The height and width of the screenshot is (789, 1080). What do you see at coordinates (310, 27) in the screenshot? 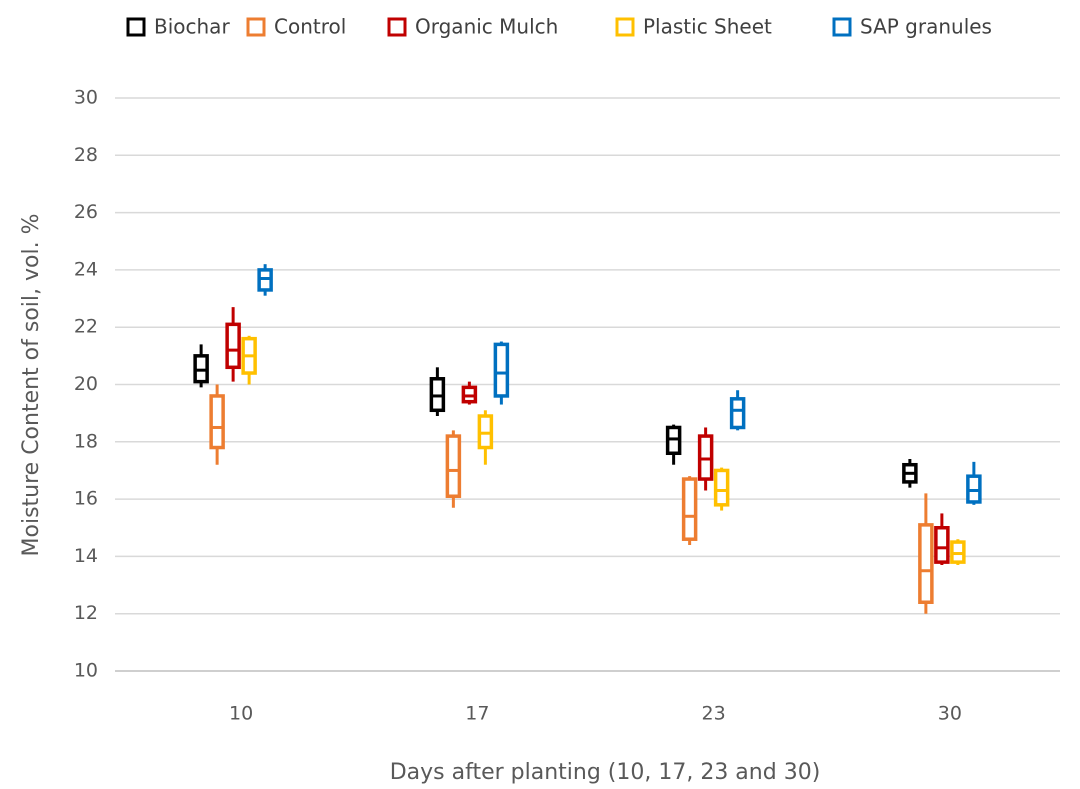
I see `legend-label: Control` at bounding box center [310, 27].